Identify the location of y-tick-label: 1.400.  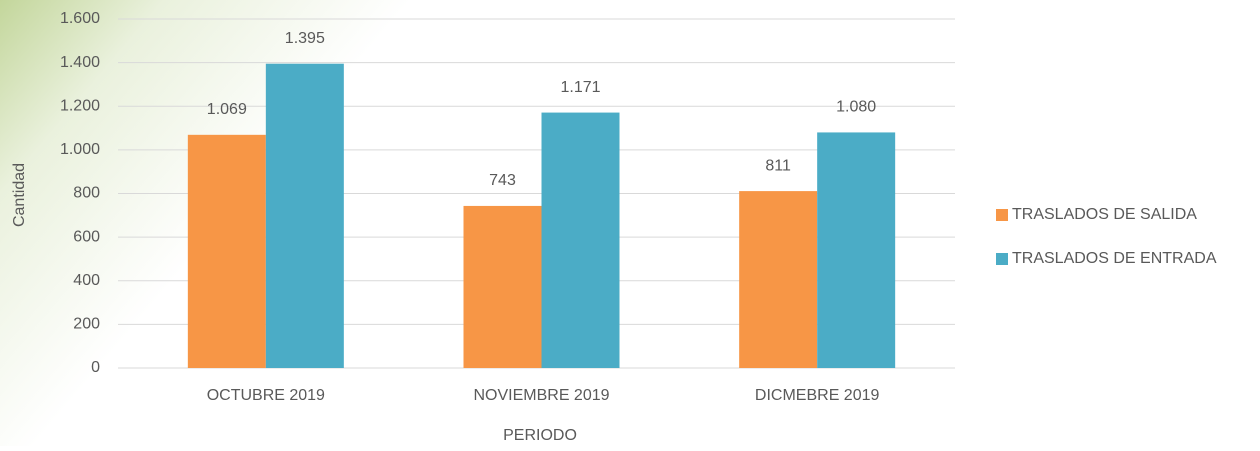
(80, 62).